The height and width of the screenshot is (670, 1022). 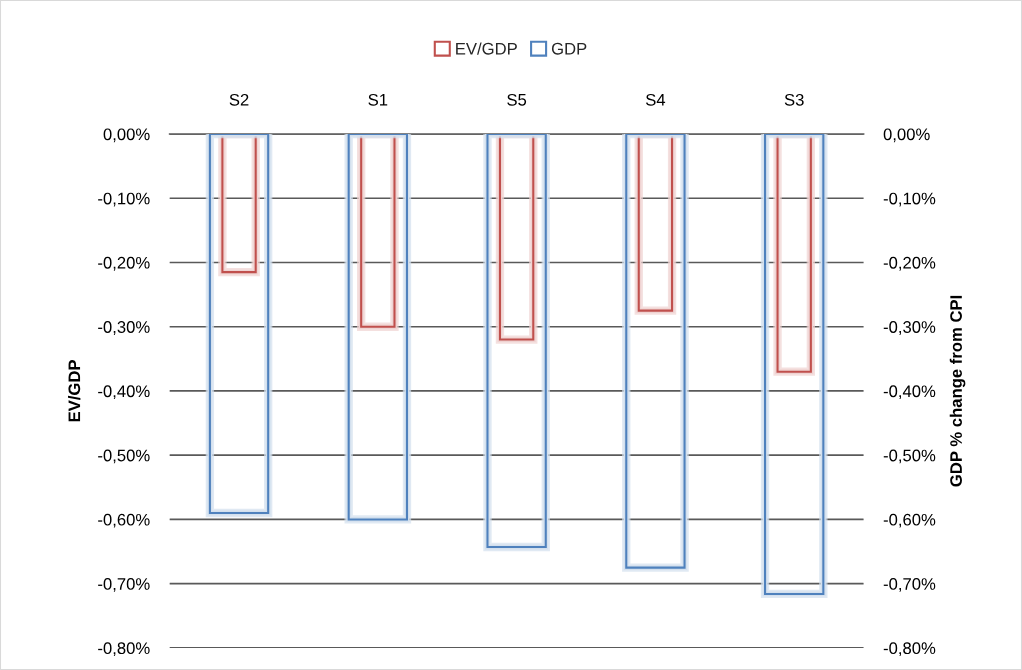 I want to click on y2-tick-label: -0,50%, so click(x=909, y=456).